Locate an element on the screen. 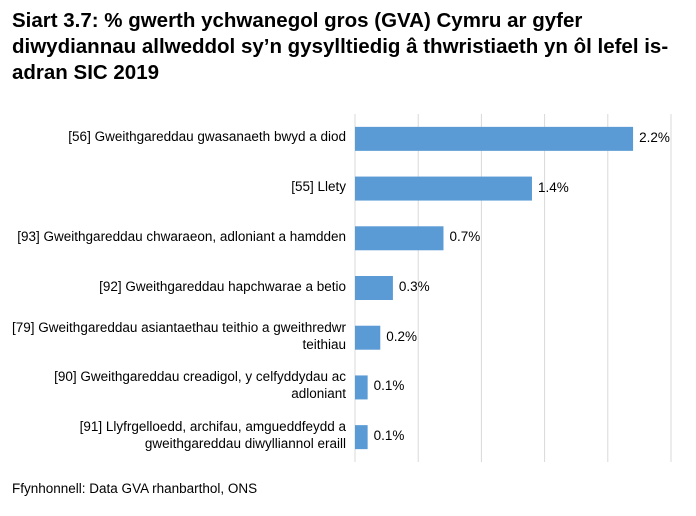 The image size is (696, 516). data-label: 0.7% is located at coordinates (465, 237).